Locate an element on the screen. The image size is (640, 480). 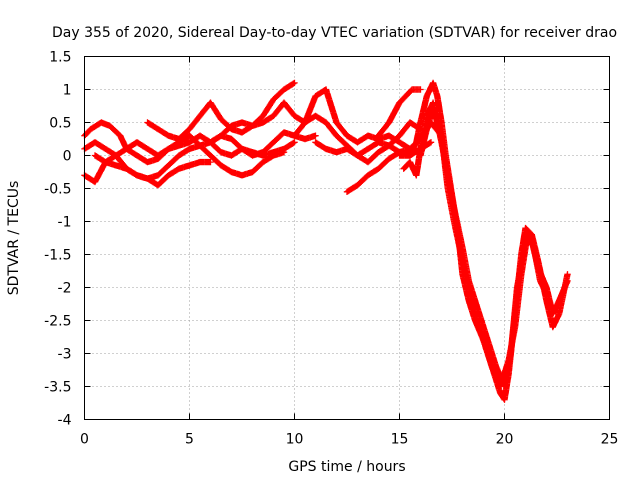
x-tick-label: 10 is located at coordinates (295, 440).